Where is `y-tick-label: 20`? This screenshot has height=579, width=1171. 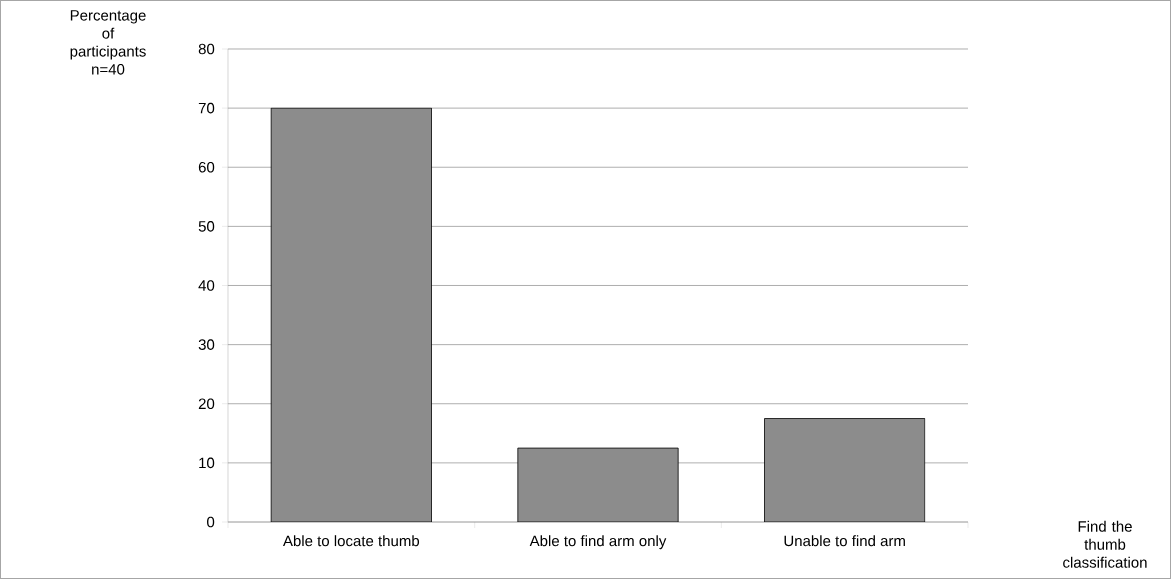
y-tick-label: 20 is located at coordinates (206, 404).